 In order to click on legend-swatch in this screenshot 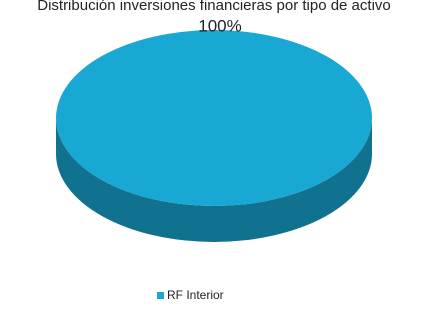, I will do `click(160, 295)`.